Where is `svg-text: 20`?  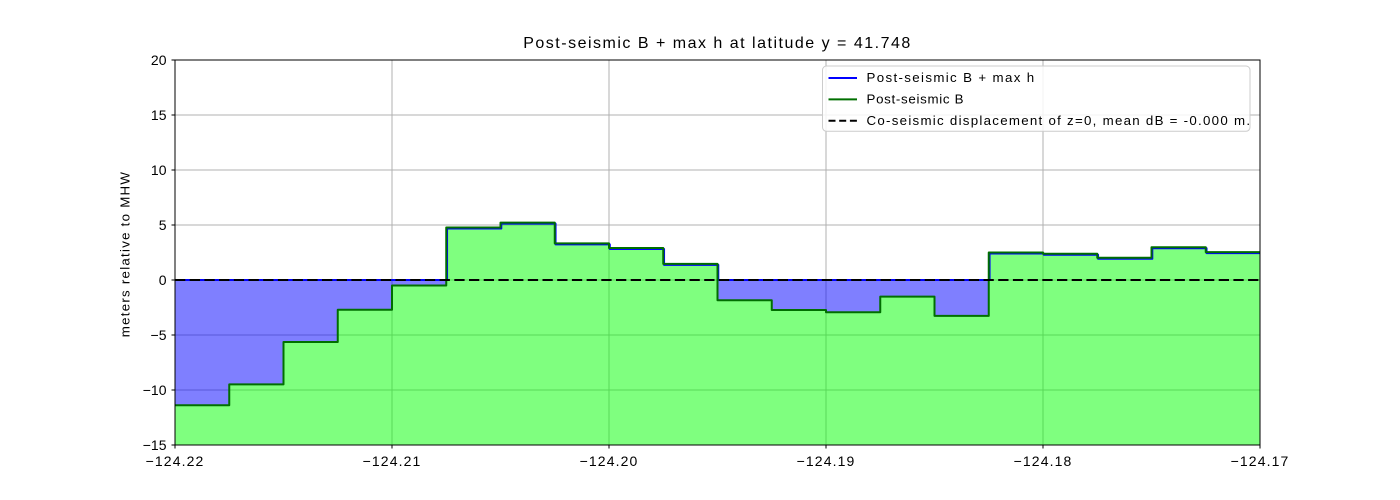 svg-text: 20 is located at coordinates (159, 60).